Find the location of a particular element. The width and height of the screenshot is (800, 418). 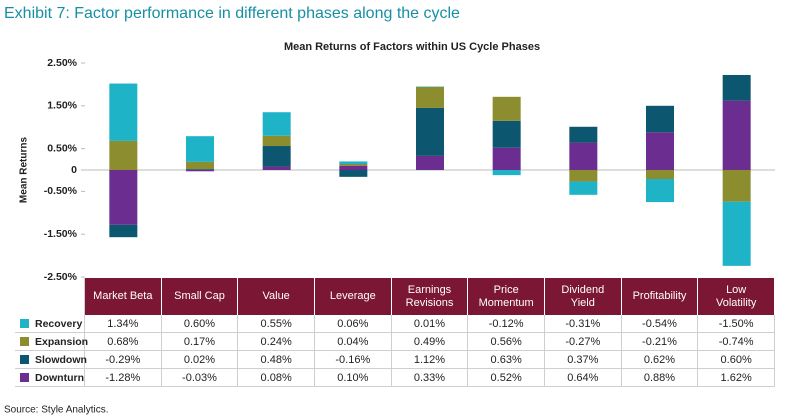

table-cell: 0.08% is located at coordinates (276, 378).